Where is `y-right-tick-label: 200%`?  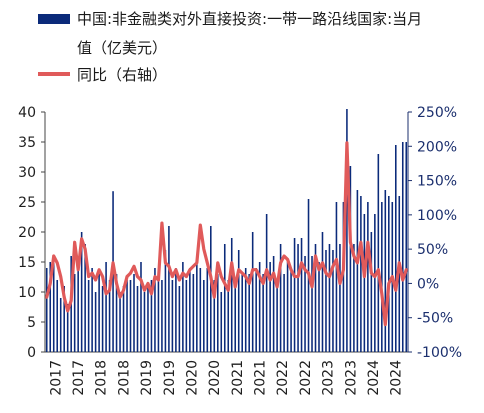
y-right-tick-label: 200% is located at coordinates (437, 147).